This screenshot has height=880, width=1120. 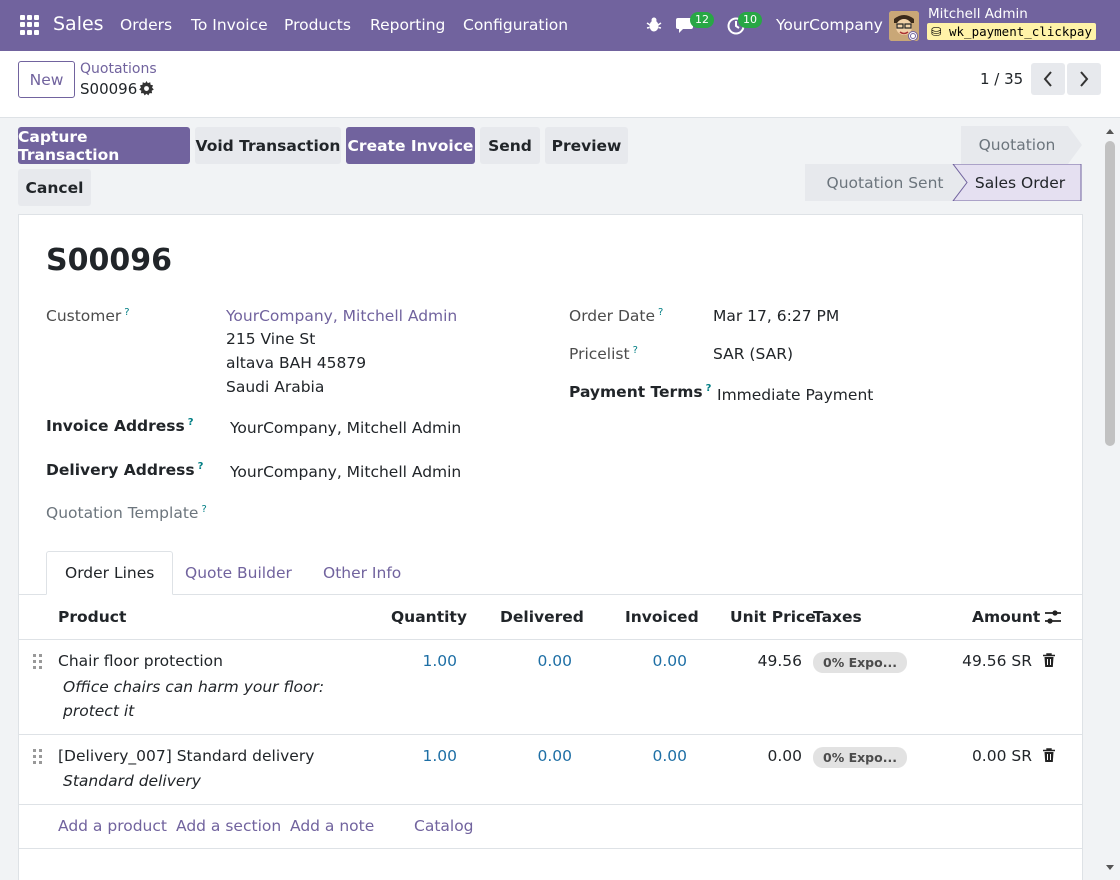 I want to click on scrollbar-thumb, so click(x=1110, y=293).